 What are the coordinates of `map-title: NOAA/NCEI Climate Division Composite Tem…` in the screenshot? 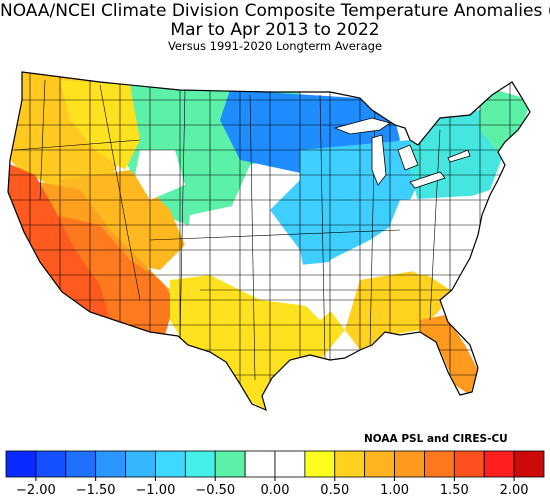 It's located at (275, 11).